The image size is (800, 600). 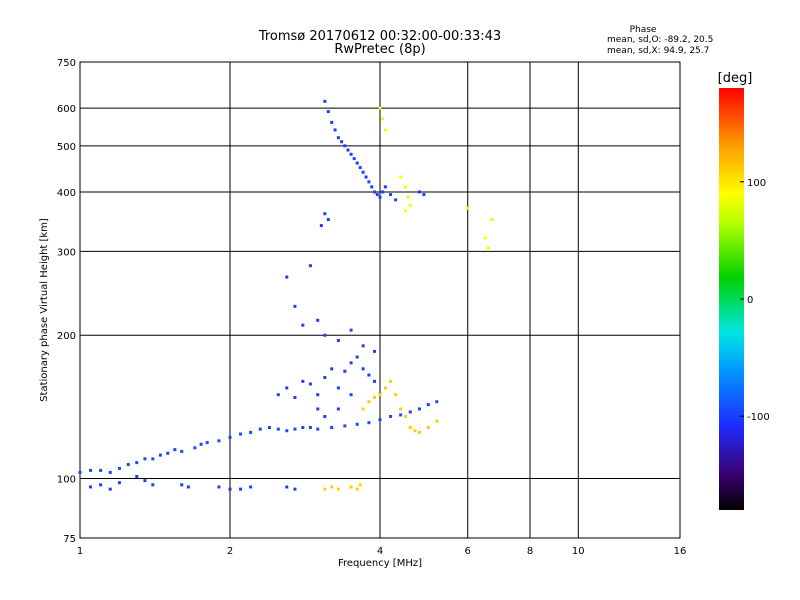 I want to click on chart-subtitle: RwPretec (8p), so click(x=379, y=49).